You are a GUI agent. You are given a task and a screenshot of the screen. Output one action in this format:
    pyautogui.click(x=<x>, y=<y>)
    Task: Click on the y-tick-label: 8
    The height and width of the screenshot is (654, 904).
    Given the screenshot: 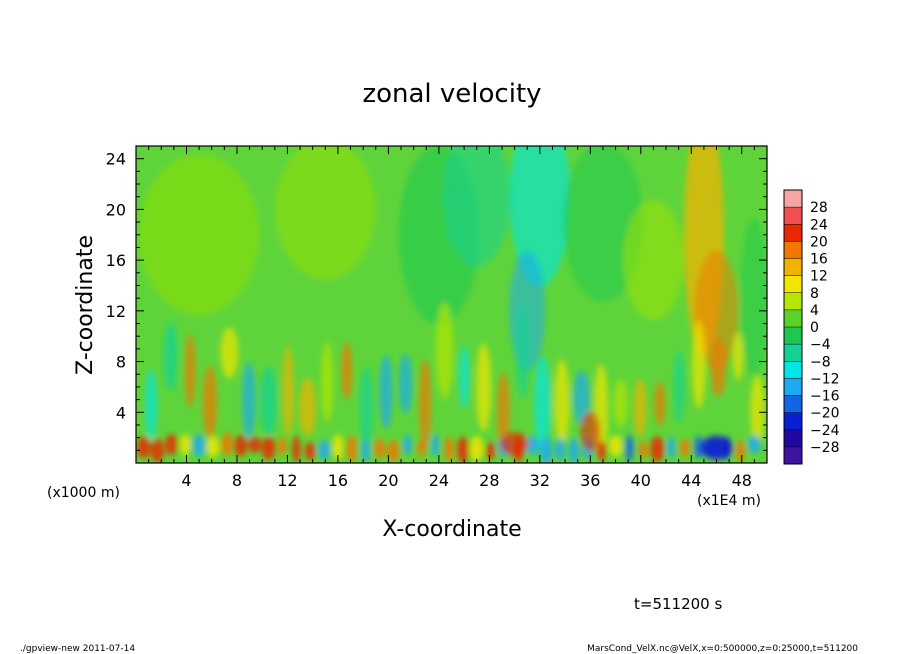 What is the action you would take?
    pyautogui.click(x=121, y=362)
    